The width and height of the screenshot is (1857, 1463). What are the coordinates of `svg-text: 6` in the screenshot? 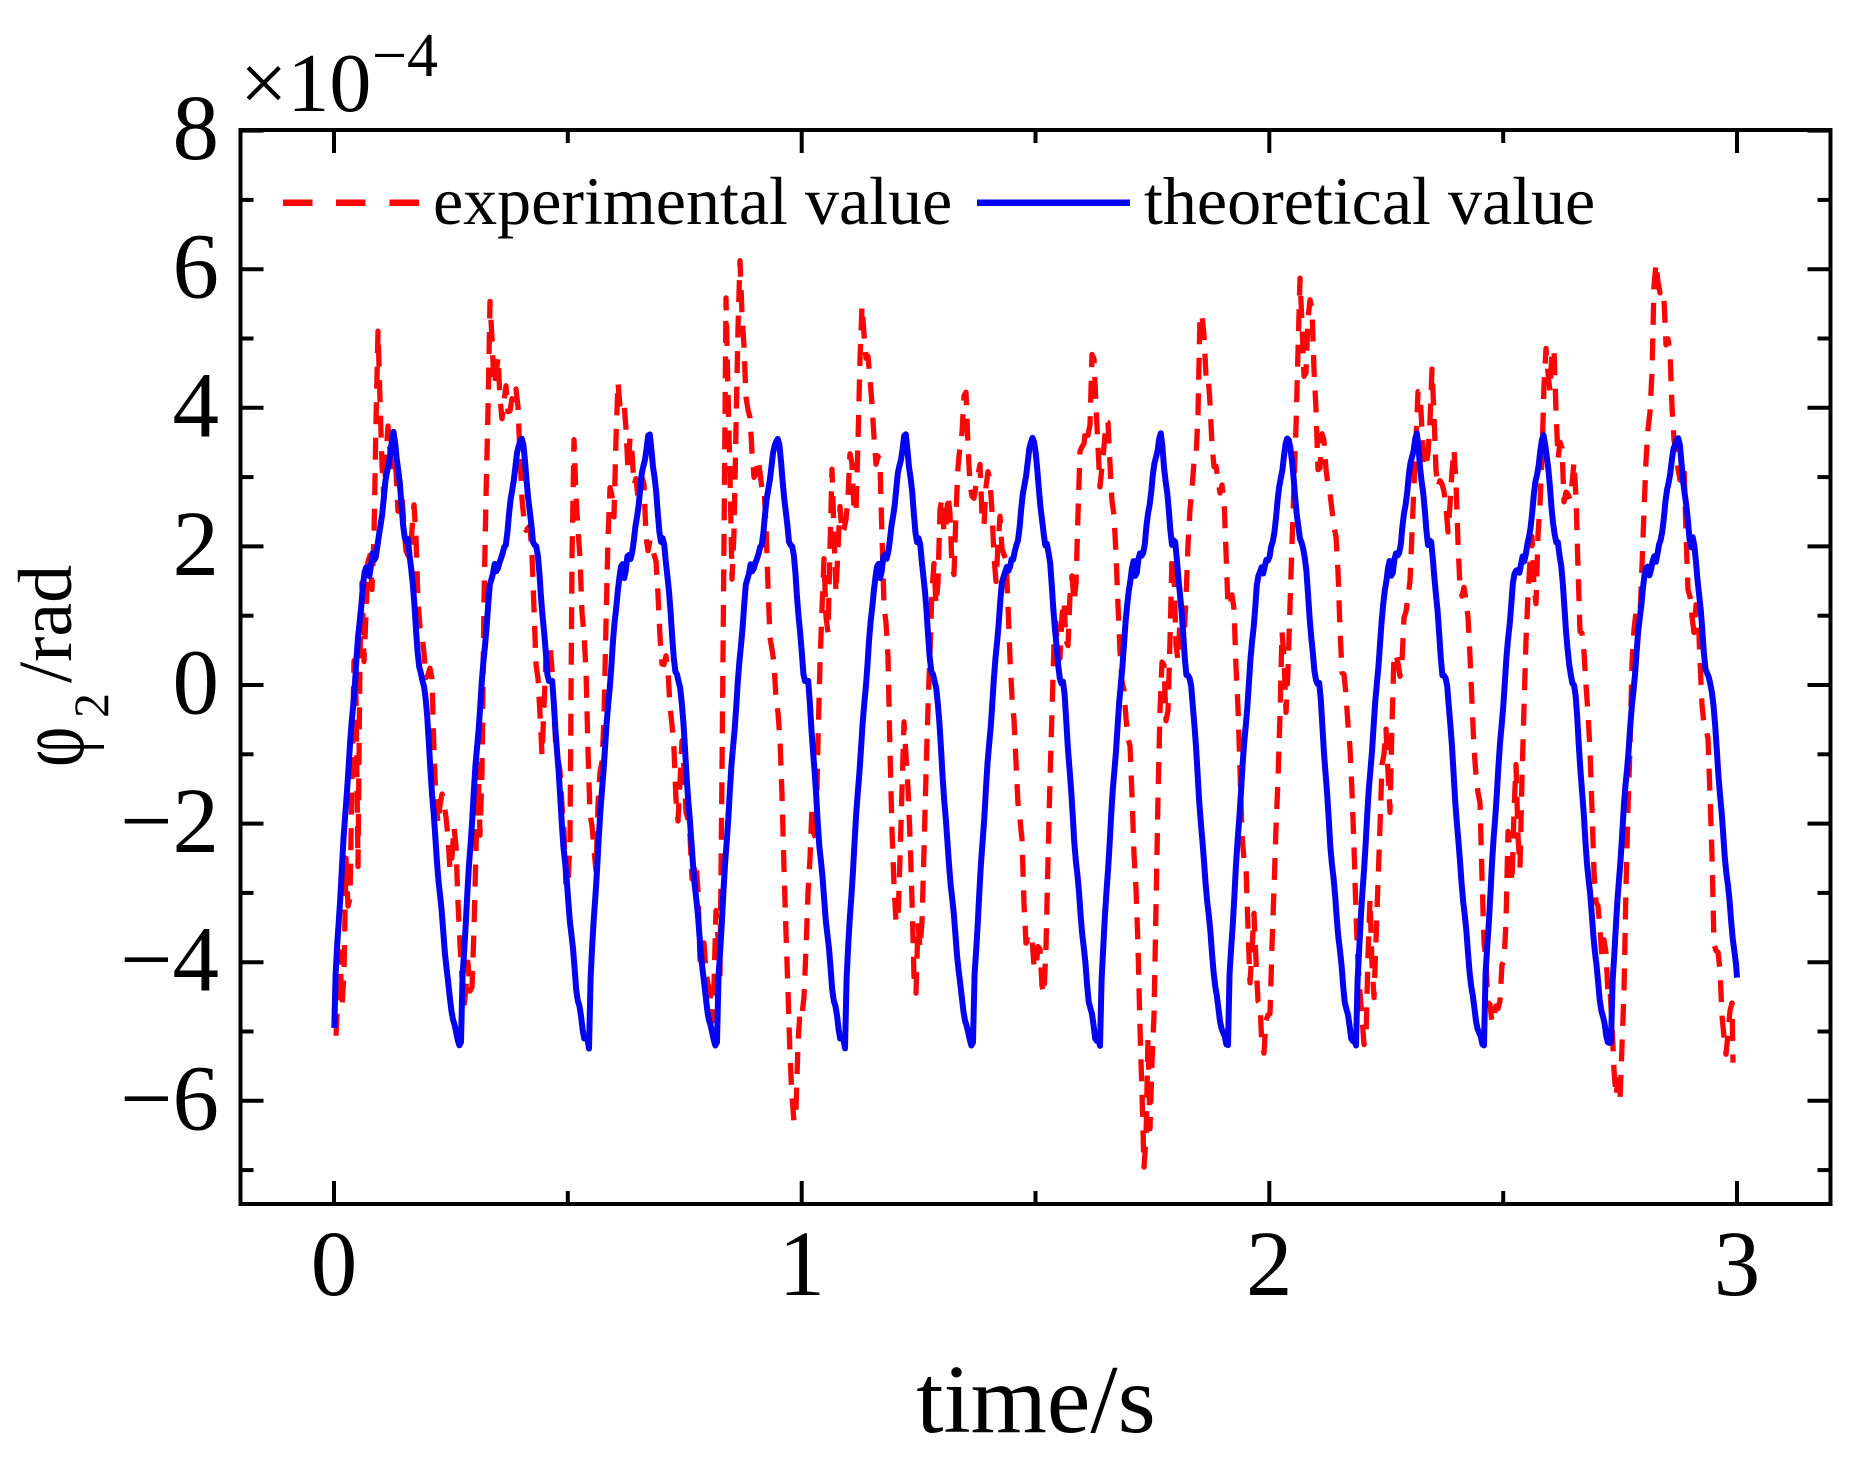 It's located at (196, 267).